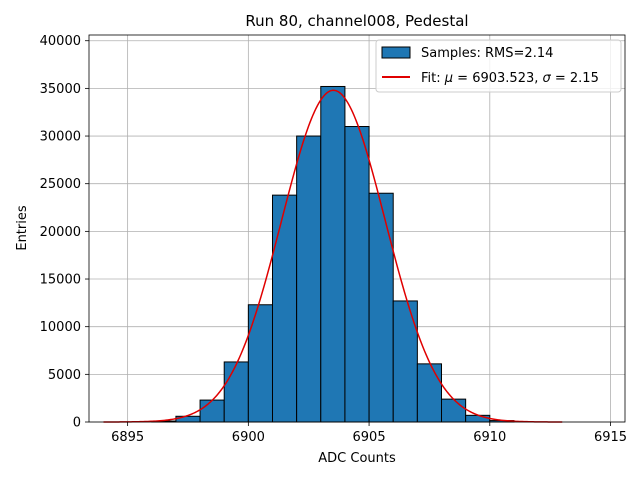 Image resolution: width=640 pixels, height=480 pixels. What do you see at coordinates (396, 52) in the screenshot?
I see `legend-swatch-samples` at bounding box center [396, 52].